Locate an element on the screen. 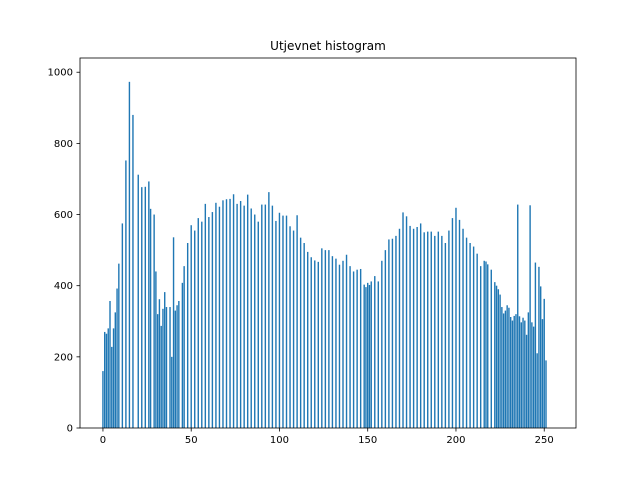 This screenshot has width=640, height=480. y-tick-label: 800 is located at coordinates (63, 144).